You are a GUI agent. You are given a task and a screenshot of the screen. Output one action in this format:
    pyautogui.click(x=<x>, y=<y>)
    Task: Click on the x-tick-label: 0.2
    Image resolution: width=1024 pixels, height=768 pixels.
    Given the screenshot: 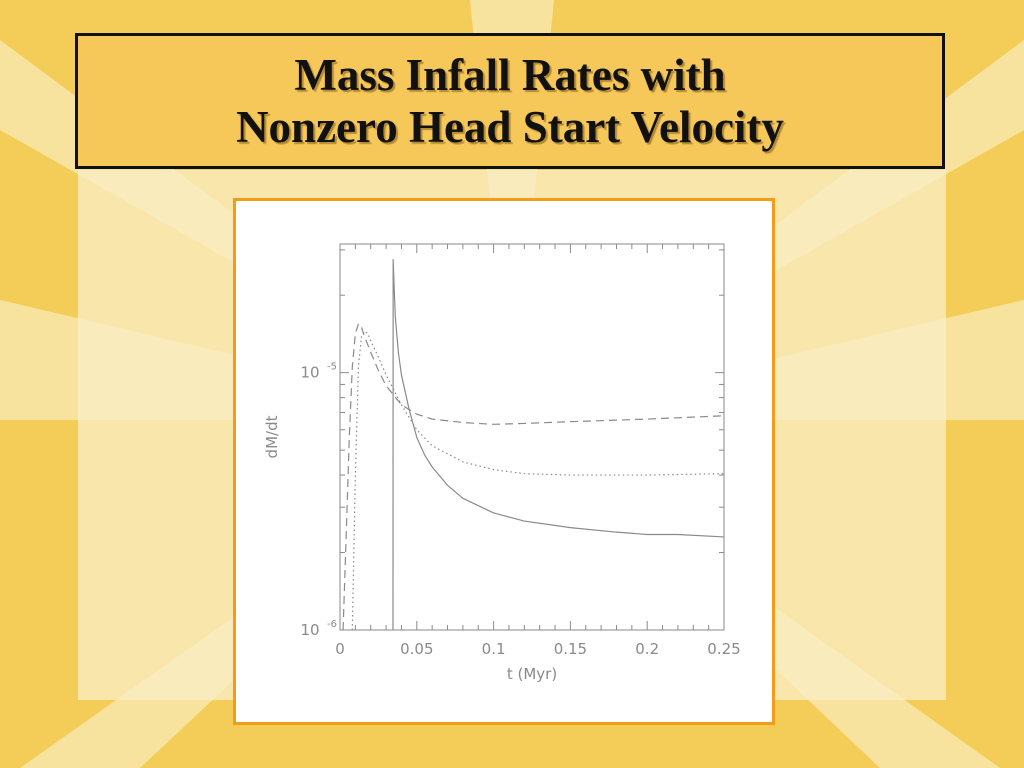 What is the action you would take?
    pyautogui.click(x=647, y=649)
    